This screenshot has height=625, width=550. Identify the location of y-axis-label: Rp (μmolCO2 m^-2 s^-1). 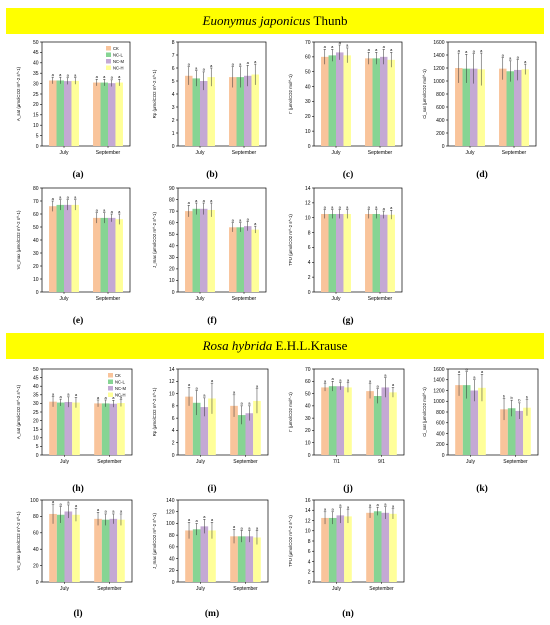
(154, 93).